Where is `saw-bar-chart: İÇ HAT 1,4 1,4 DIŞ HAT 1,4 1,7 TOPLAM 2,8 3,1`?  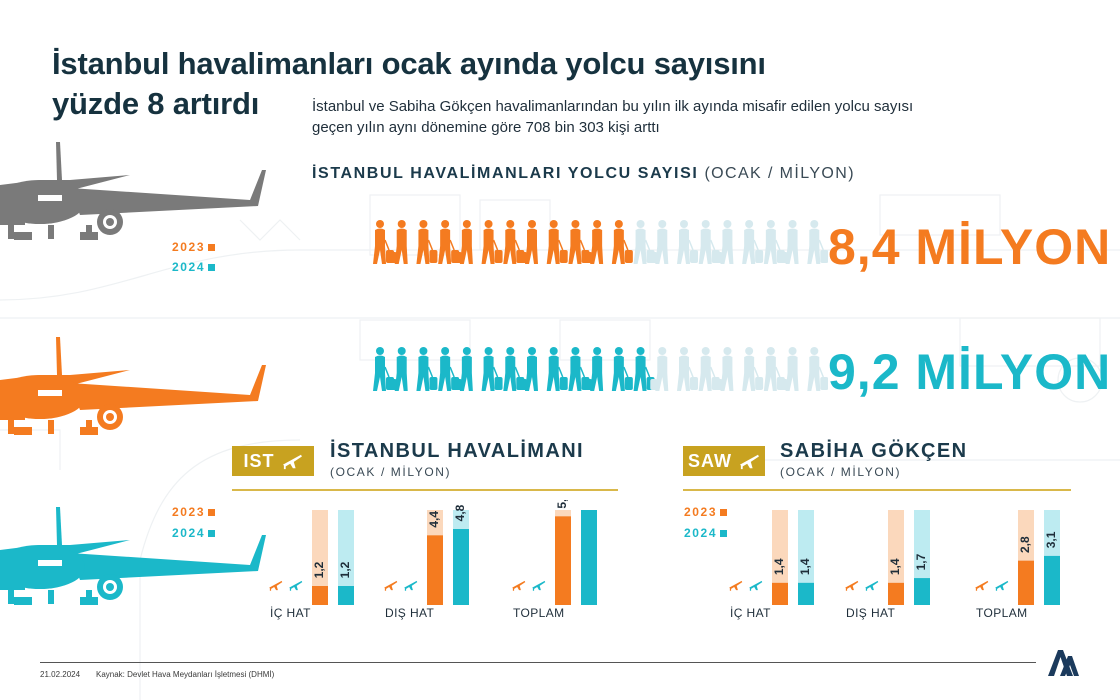
saw-bar-chart: İÇ HAT 1,4 1,4 DIŞ HAT 1,4 1,7 TOPLAM 2,8 3,1 is located at coordinates (894, 565).